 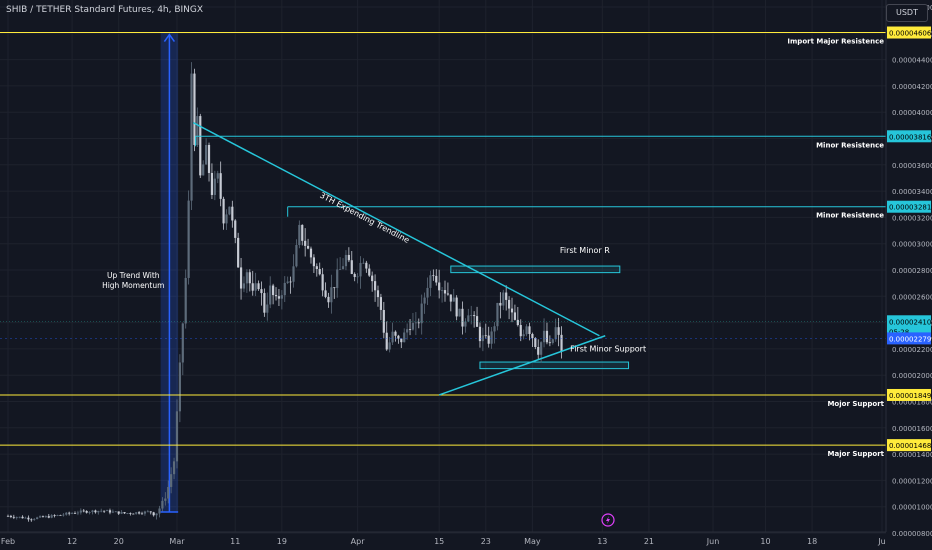 I want to click on zone-box, so click(x=535, y=269).